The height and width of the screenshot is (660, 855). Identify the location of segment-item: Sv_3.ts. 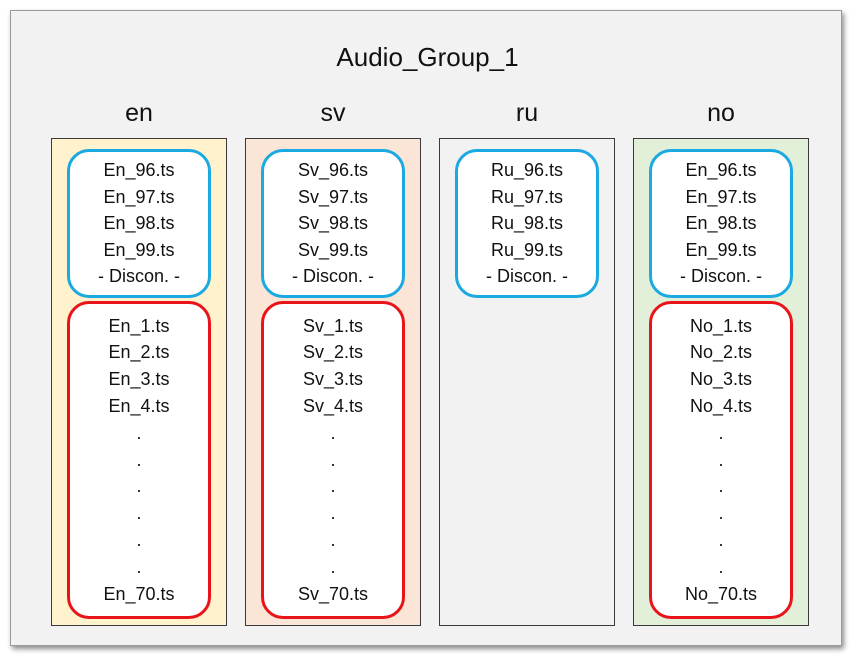
(333, 379).